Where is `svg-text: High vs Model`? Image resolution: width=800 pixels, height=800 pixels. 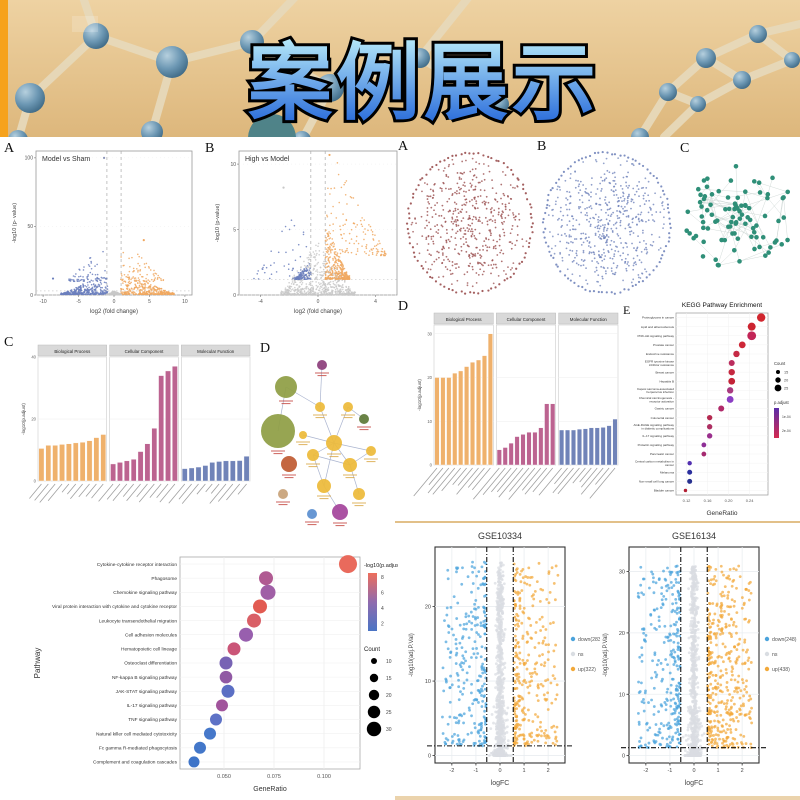
svg-text: High vs Model is located at coordinates (267, 159).